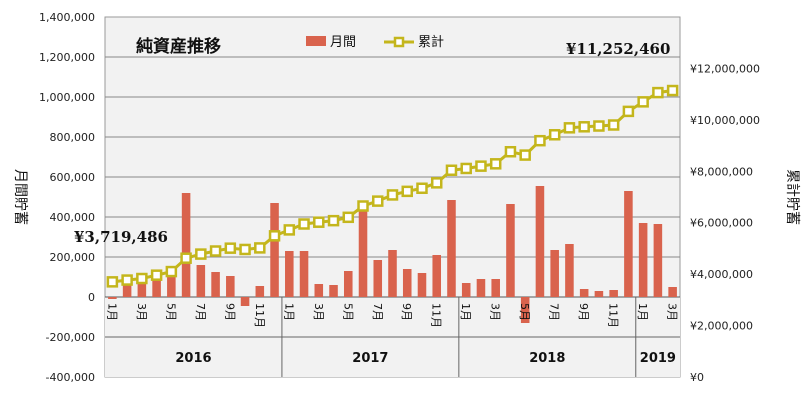 This screenshot has width=809, height=400. What do you see at coordinates (67, 97) in the screenshot?
I see `left-tick-label: 1,000,000` at bounding box center [67, 97].